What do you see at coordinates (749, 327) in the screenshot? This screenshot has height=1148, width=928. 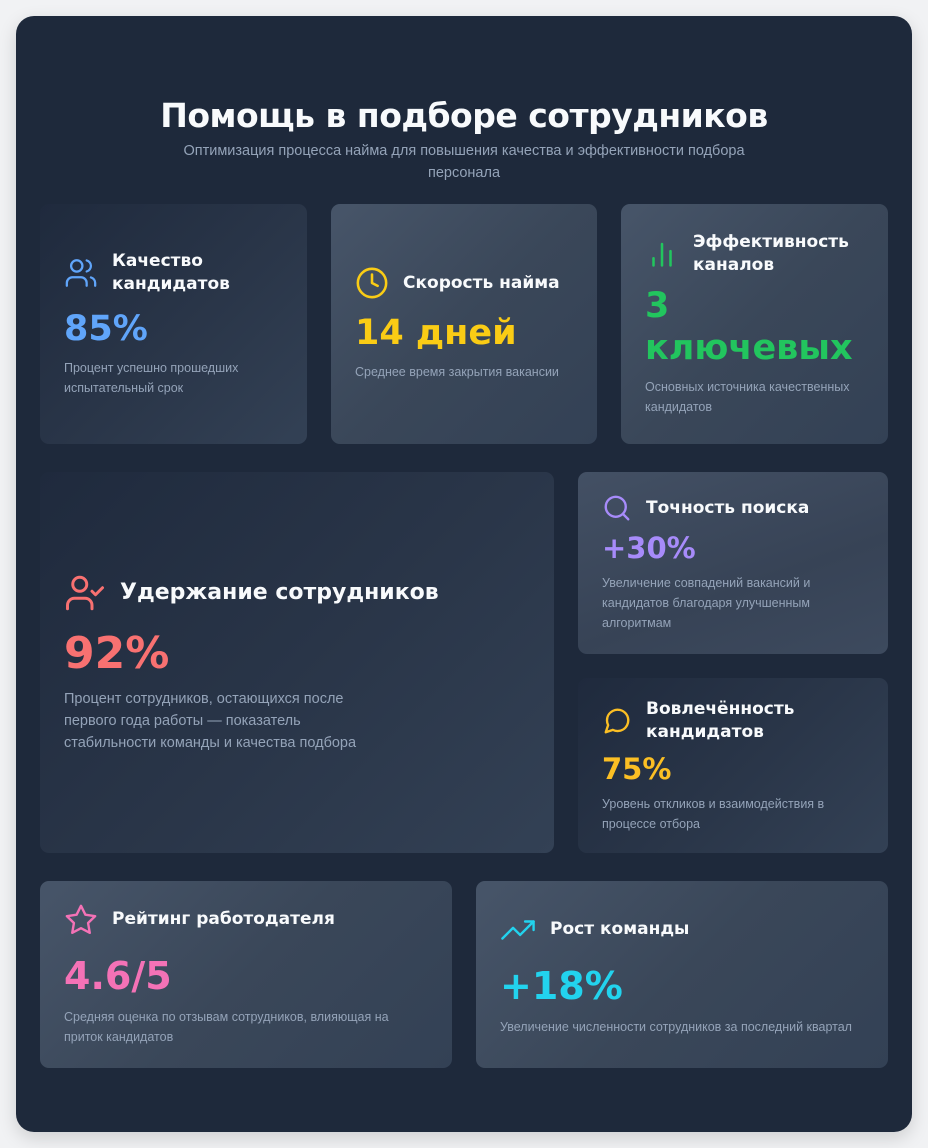 I see `card-value: 3 ключевых` at bounding box center [749, 327].